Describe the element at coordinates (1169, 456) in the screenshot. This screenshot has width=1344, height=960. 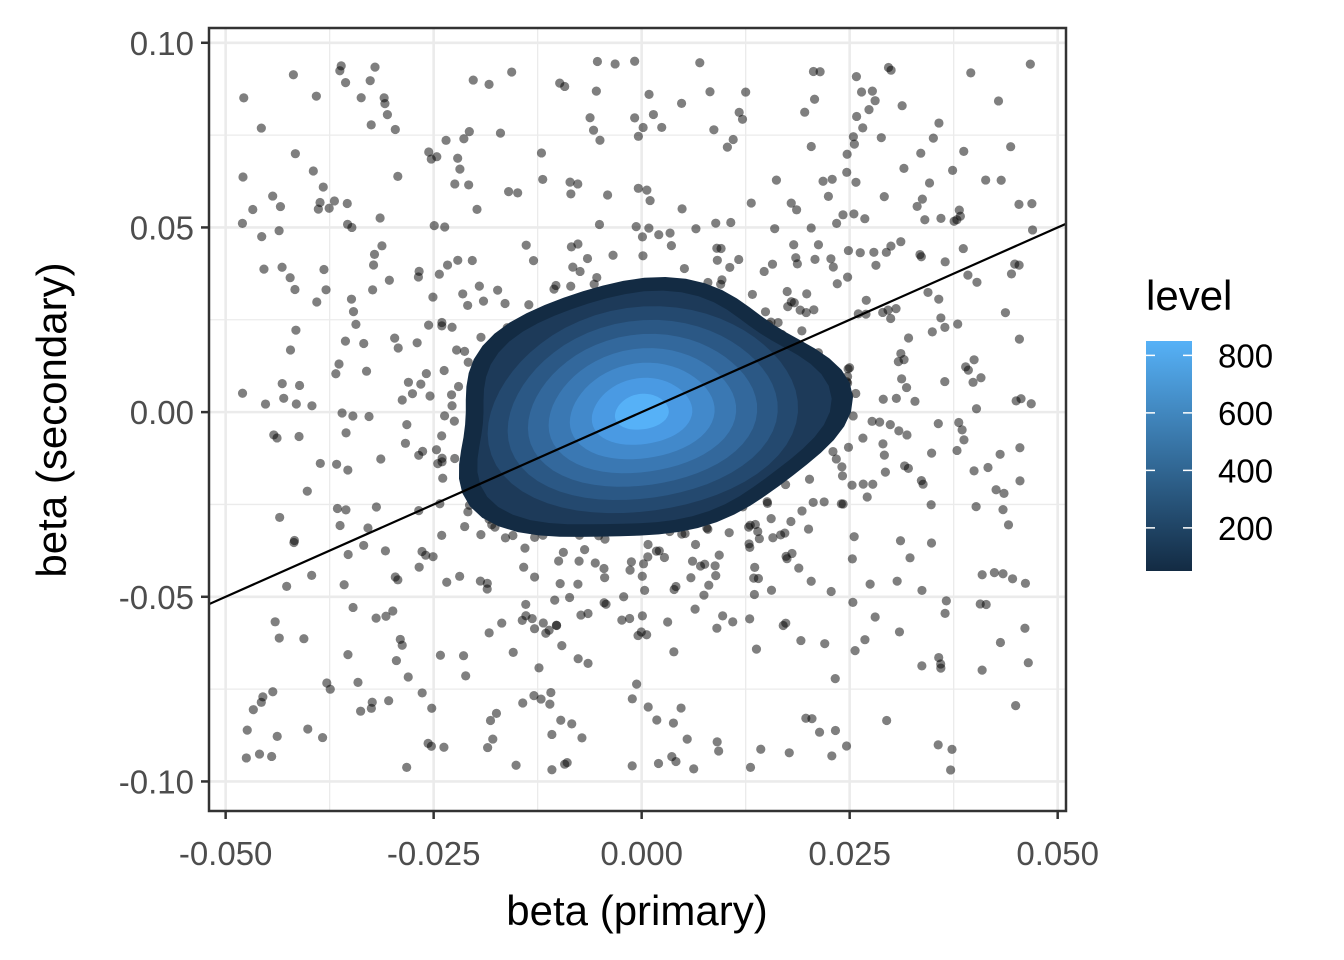
I see `legend-colorbar` at that location.